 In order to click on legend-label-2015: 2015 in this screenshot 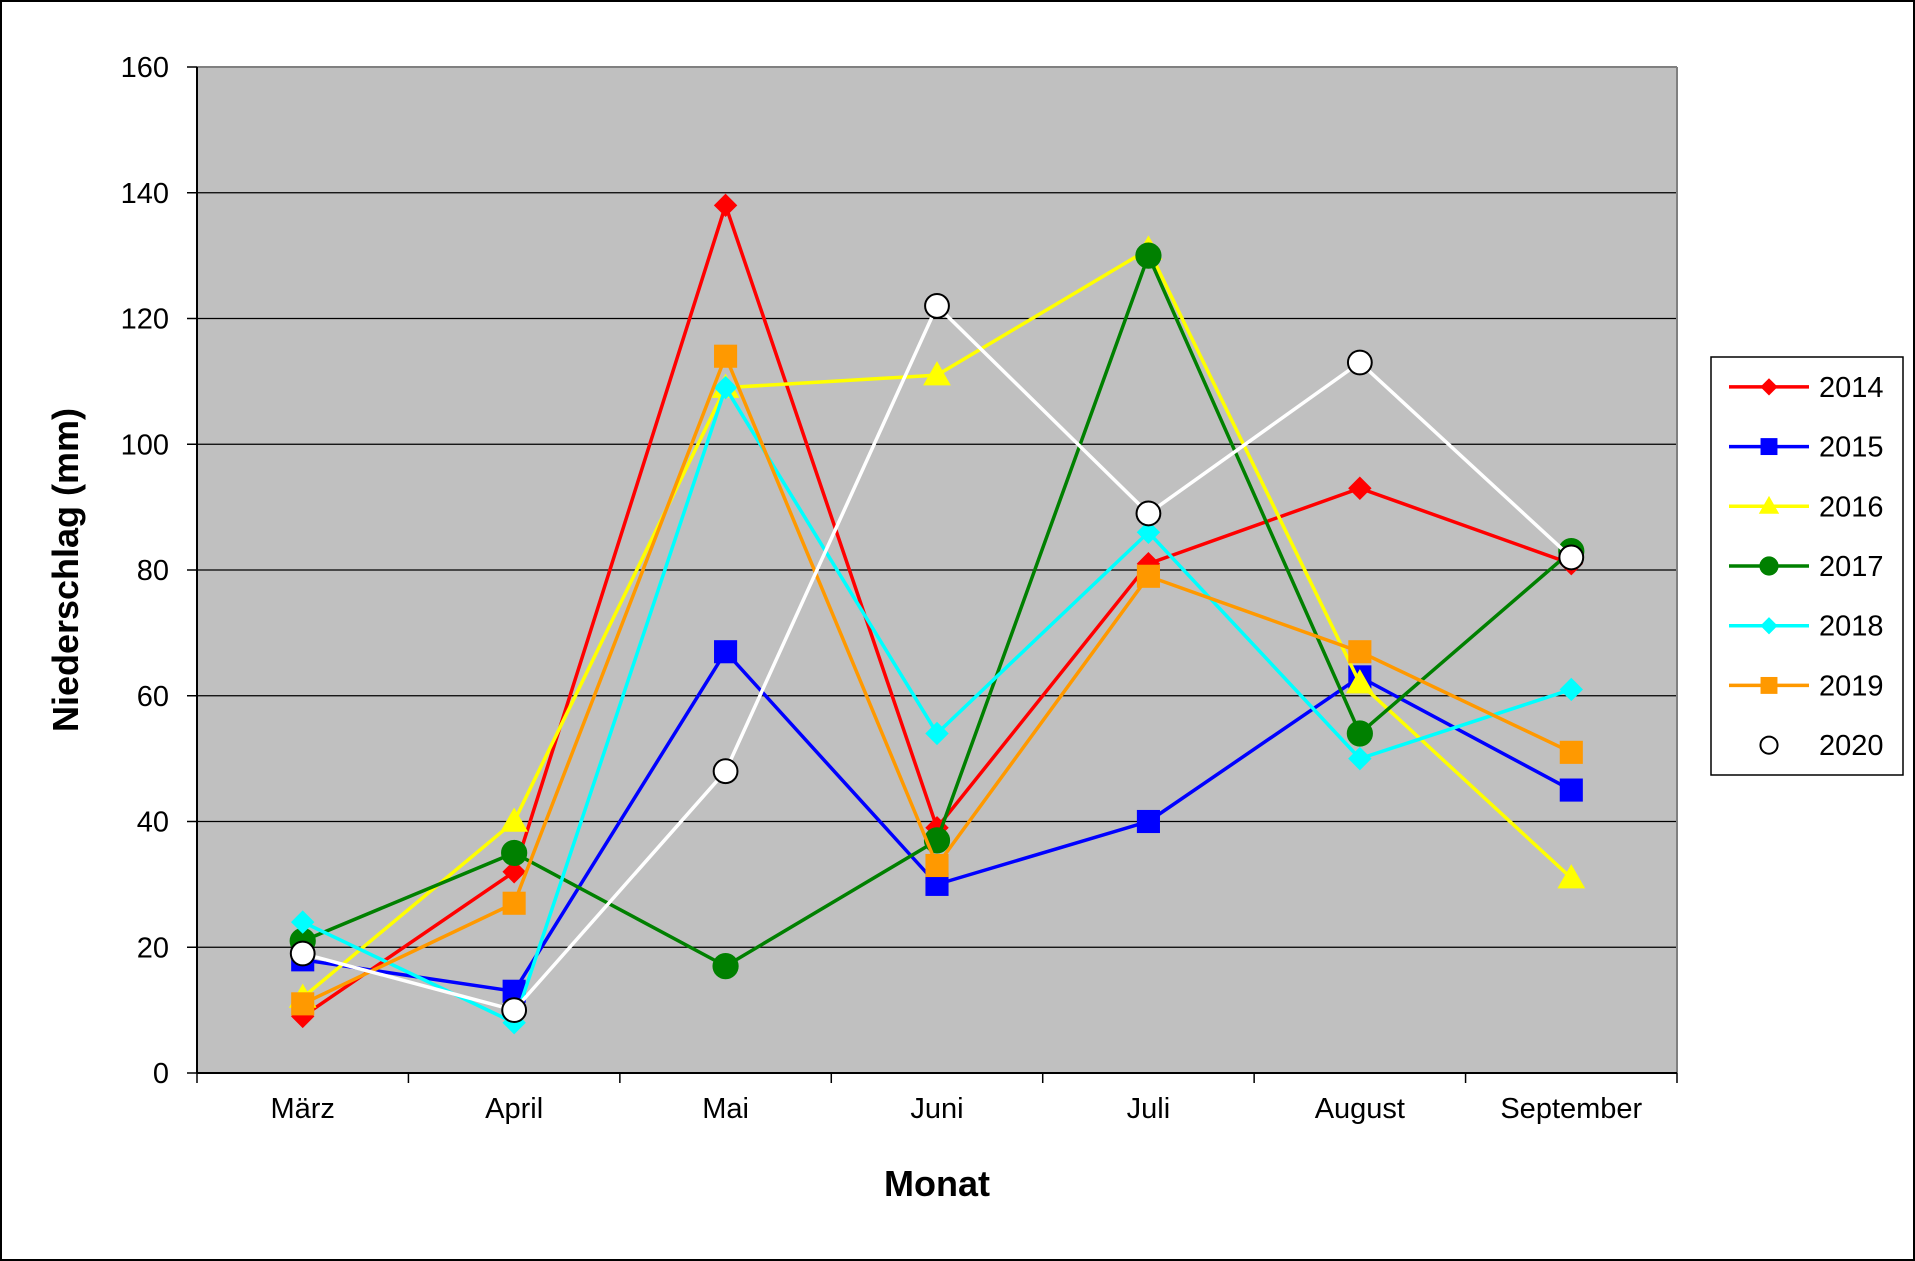, I will do `click(1851, 448)`.